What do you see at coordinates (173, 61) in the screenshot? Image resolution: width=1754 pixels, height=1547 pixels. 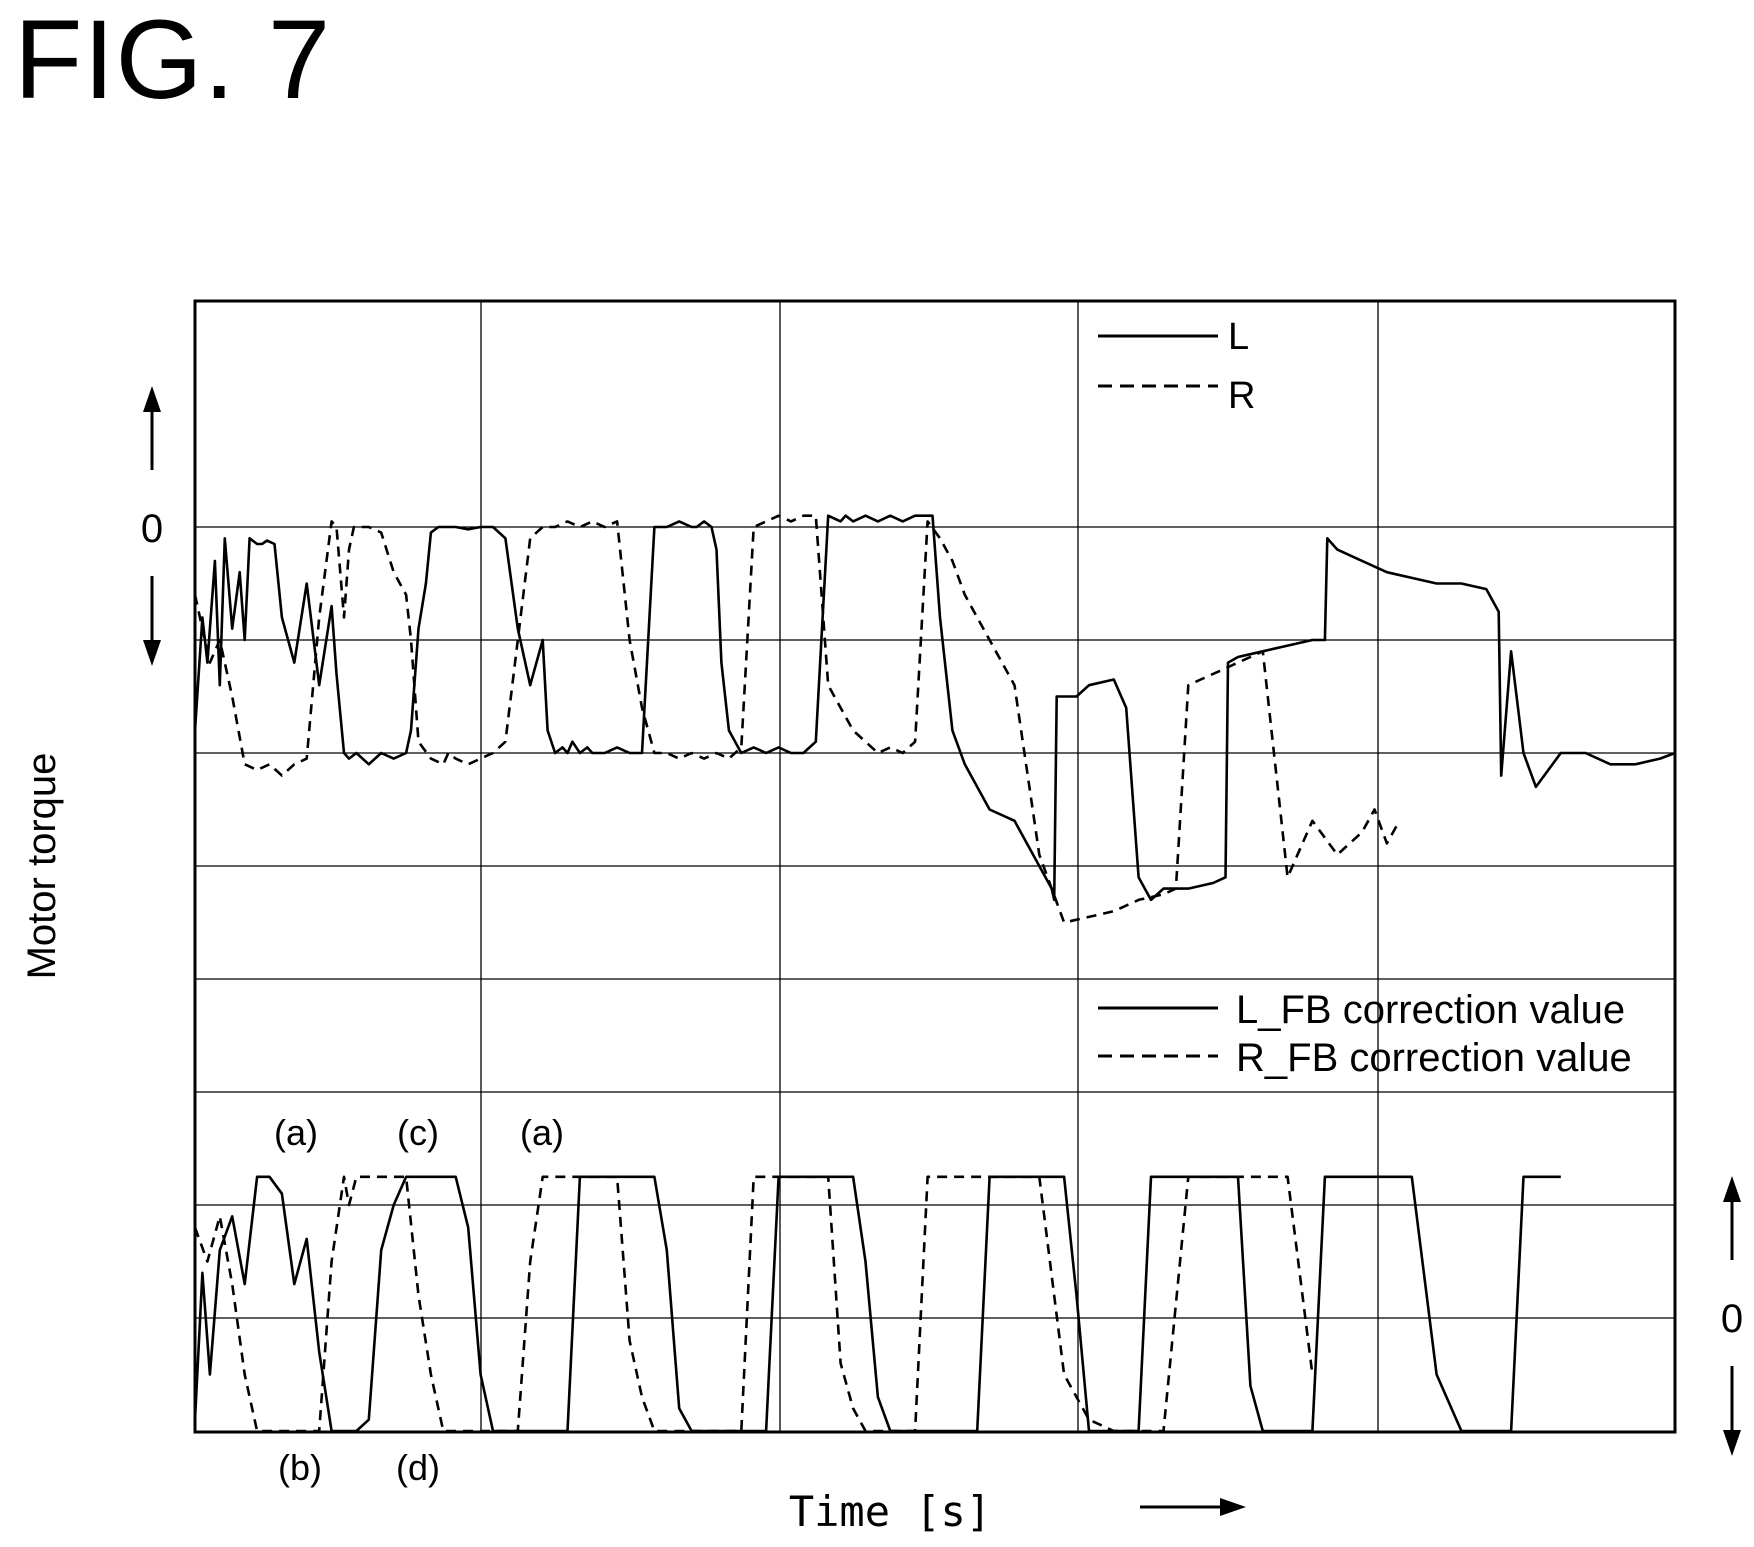 I see `figure-title: FIG. 7` at bounding box center [173, 61].